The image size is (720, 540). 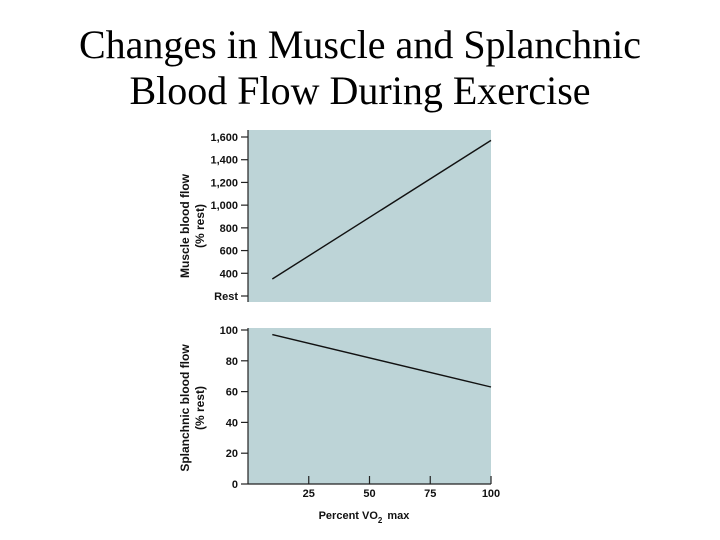 What do you see at coordinates (185, 225) in the screenshot?
I see `muscle-ylabel-line1: Muscle blood flow` at bounding box center [185, 225].